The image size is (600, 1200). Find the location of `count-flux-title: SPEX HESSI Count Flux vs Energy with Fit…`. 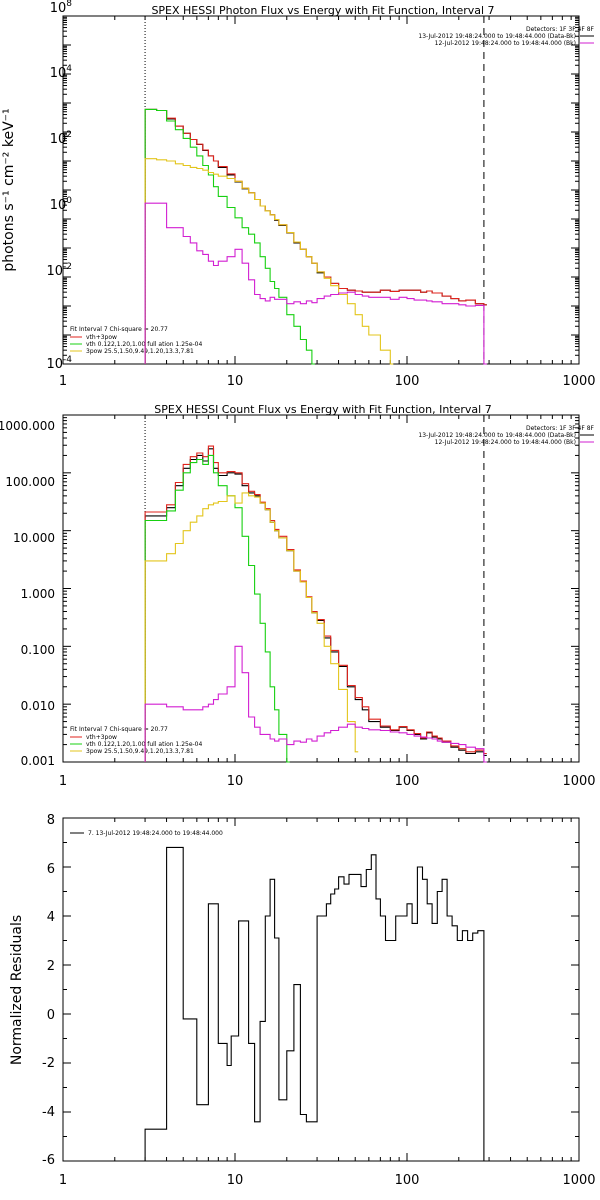

count-flux-title: SPEX HESSI Count Flux vs Energy with Fit… is located at coordinates (322, 409).